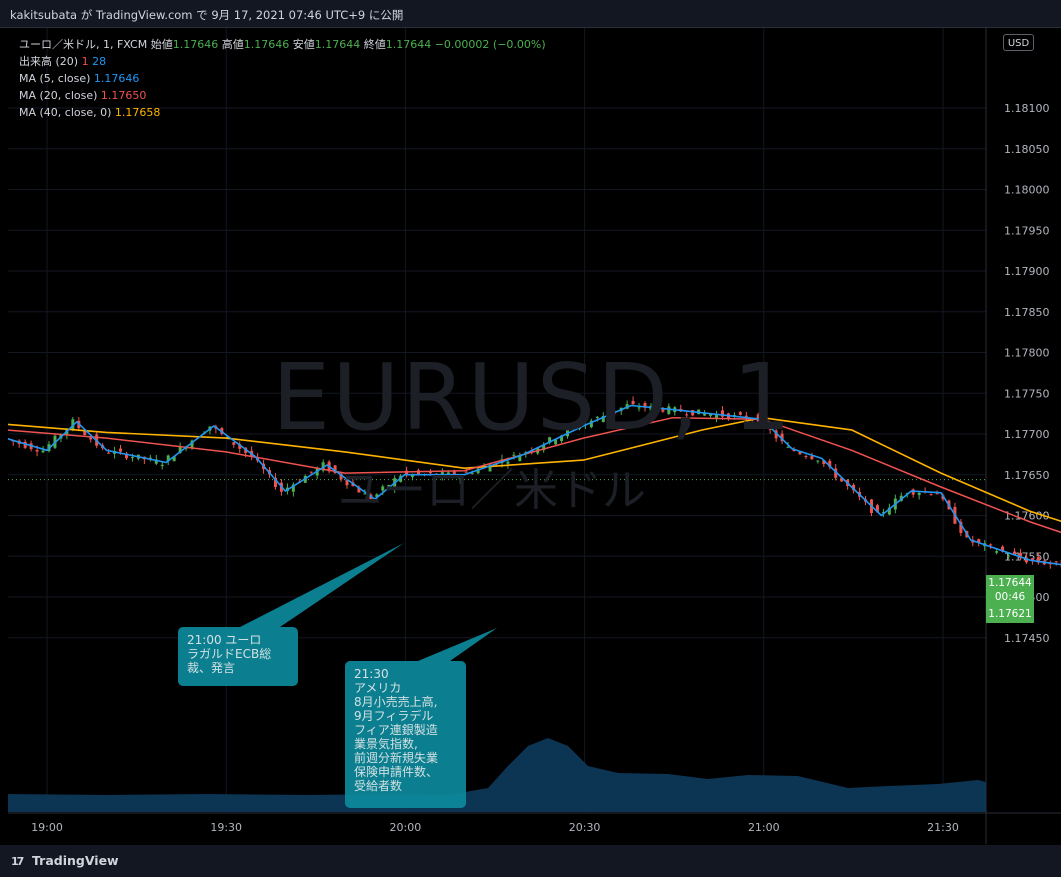  I want to click on open-label: 始値, so click(161, 44).